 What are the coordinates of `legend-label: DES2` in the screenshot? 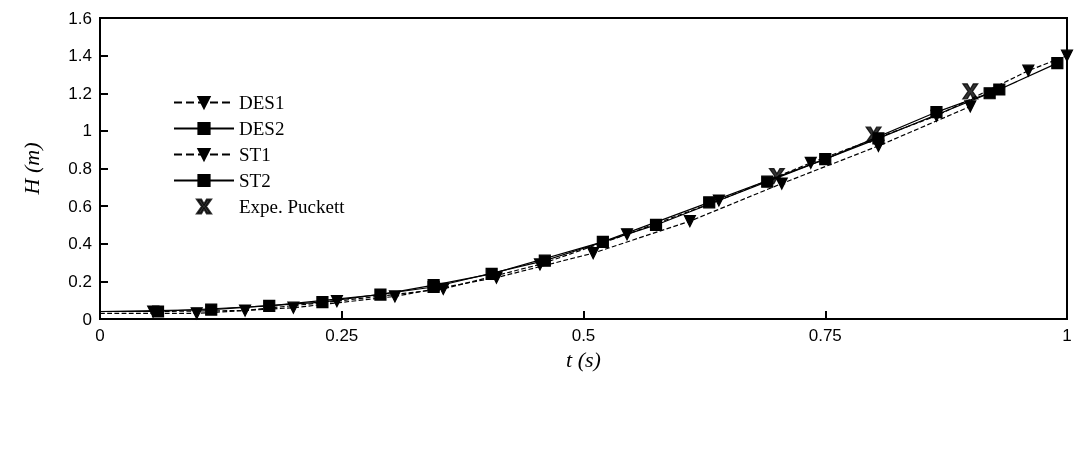 It's located at (262, 128).